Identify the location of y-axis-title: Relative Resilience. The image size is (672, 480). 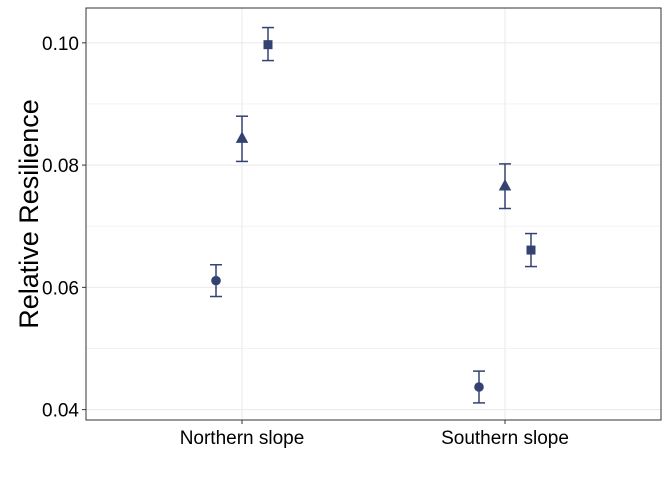
(29, 214).